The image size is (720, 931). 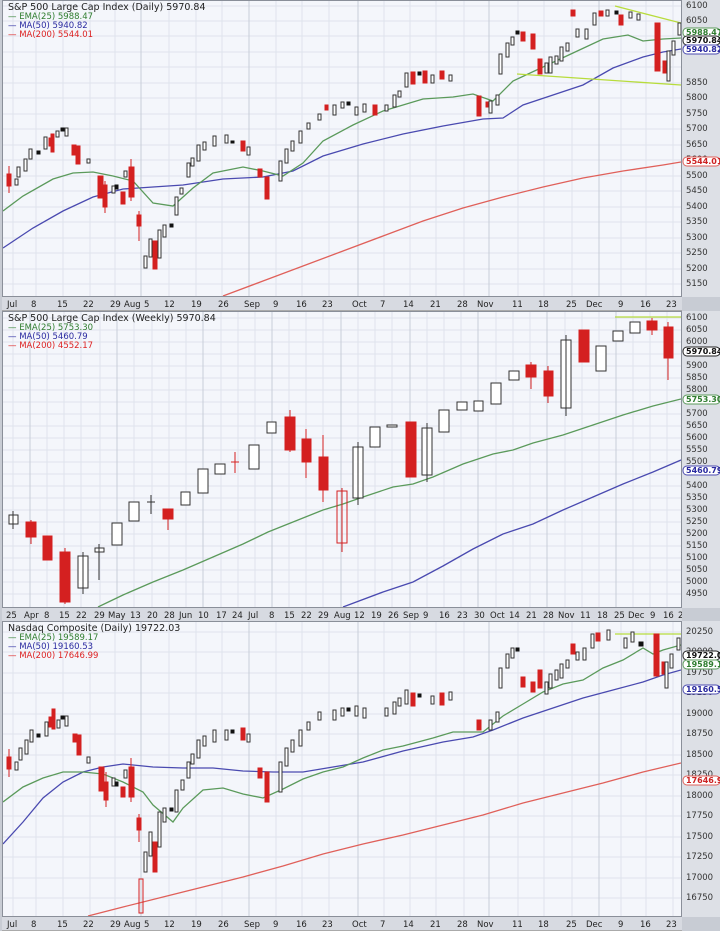 What do you see at coordinates (511, 533) in the screenshot?
I see `ma50-line` at bounding box center [511, 533].